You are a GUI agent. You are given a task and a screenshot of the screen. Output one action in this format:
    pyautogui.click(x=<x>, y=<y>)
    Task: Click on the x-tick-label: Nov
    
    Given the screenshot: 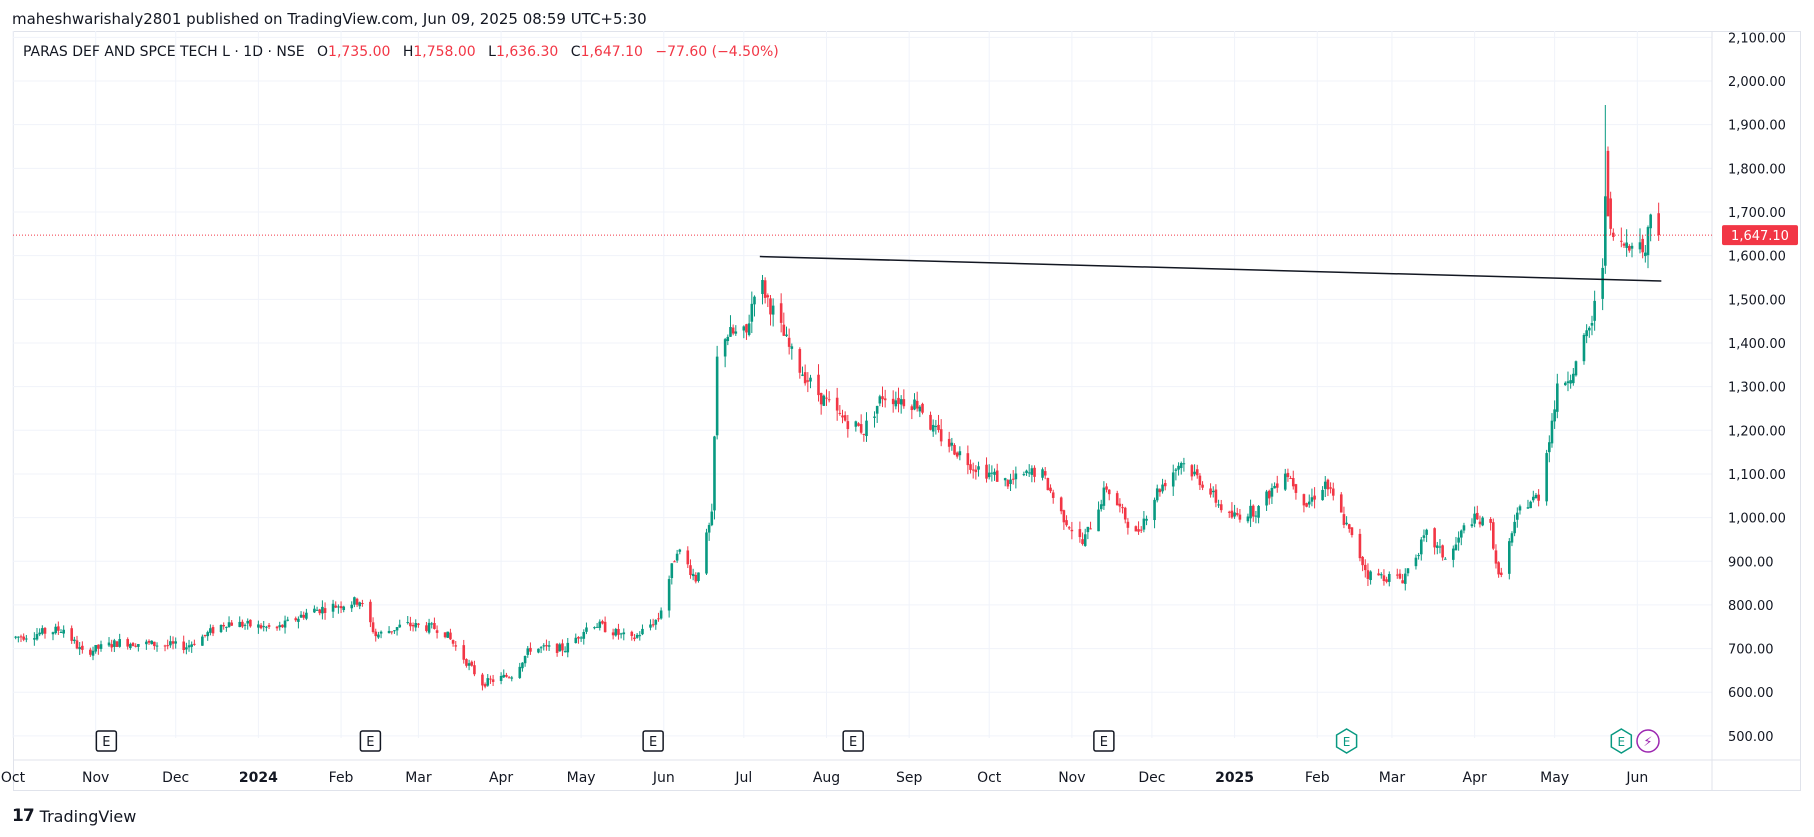 What is the action you would take?
    pyautogui.click(x=95, y=778)
    